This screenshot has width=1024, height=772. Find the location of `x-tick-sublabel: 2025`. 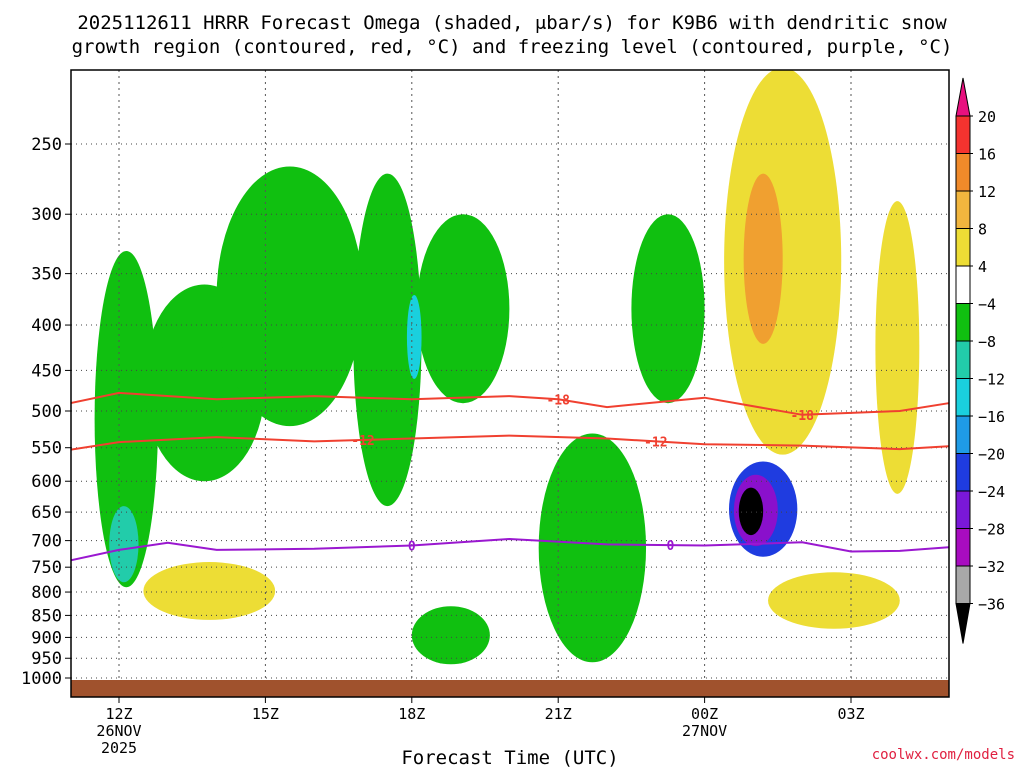

x-tick-sublabel: 2025 is located at coordinates (119, 748).